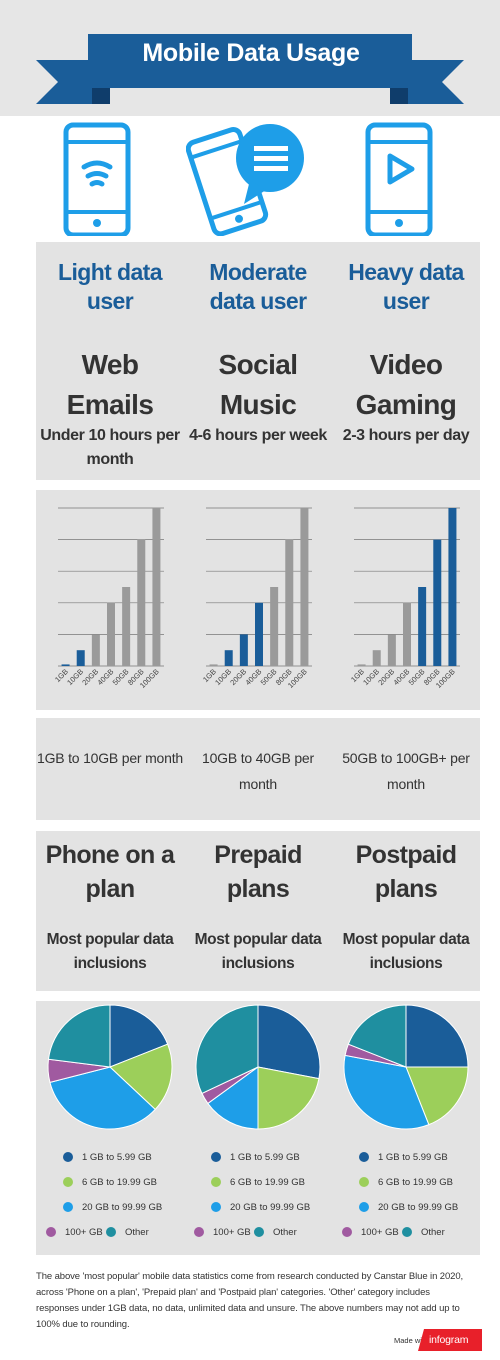 This screenshot has width=500, height=1360. Describe the element at coordinates (258, 435) in the screenshot. I see `usage-time: 4-6 hours per week` at that location.